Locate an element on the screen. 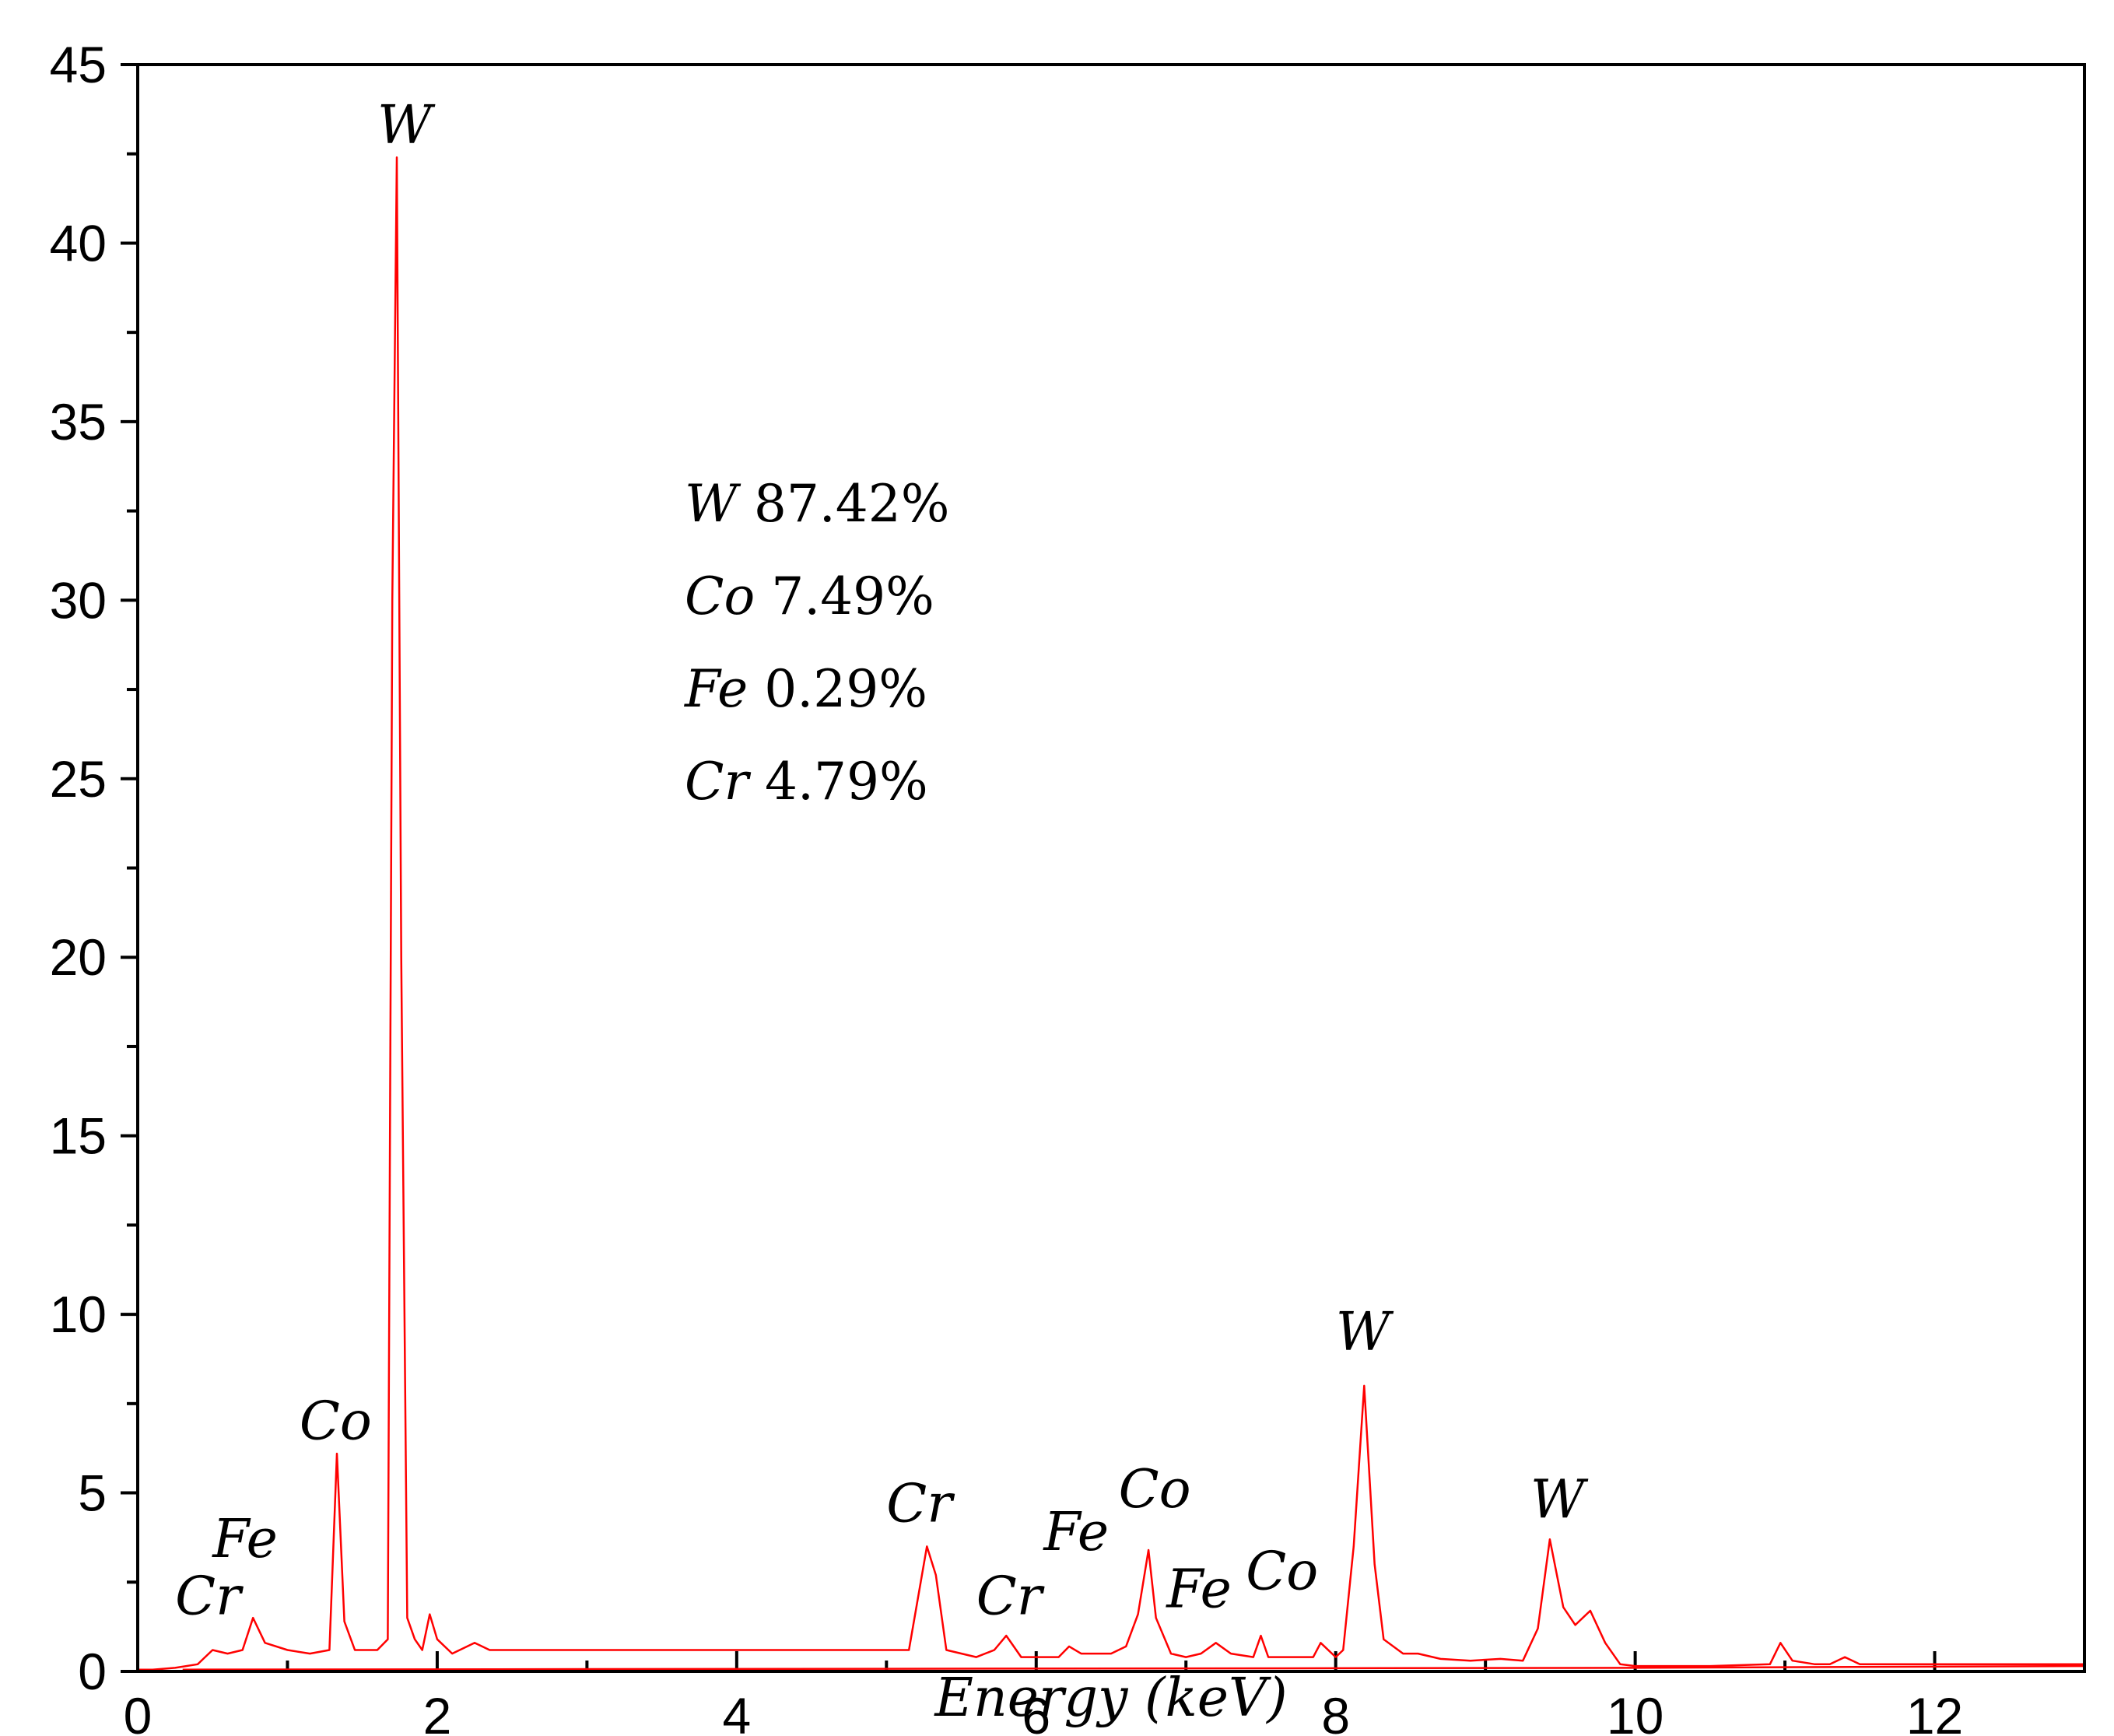 Image resolution: width=2114 pixels, height=1736 pixels. y-tick-label: 45 is located at coordinates (79, 64).